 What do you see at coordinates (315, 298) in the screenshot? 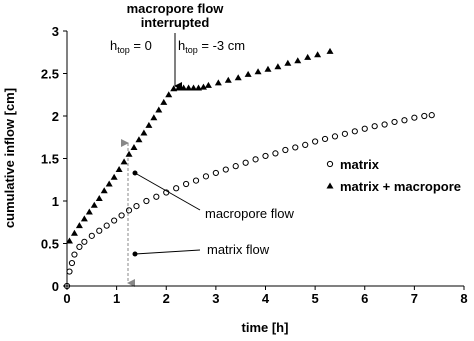
I see `x-tick-label: 5` at bounding box center [315, 298].